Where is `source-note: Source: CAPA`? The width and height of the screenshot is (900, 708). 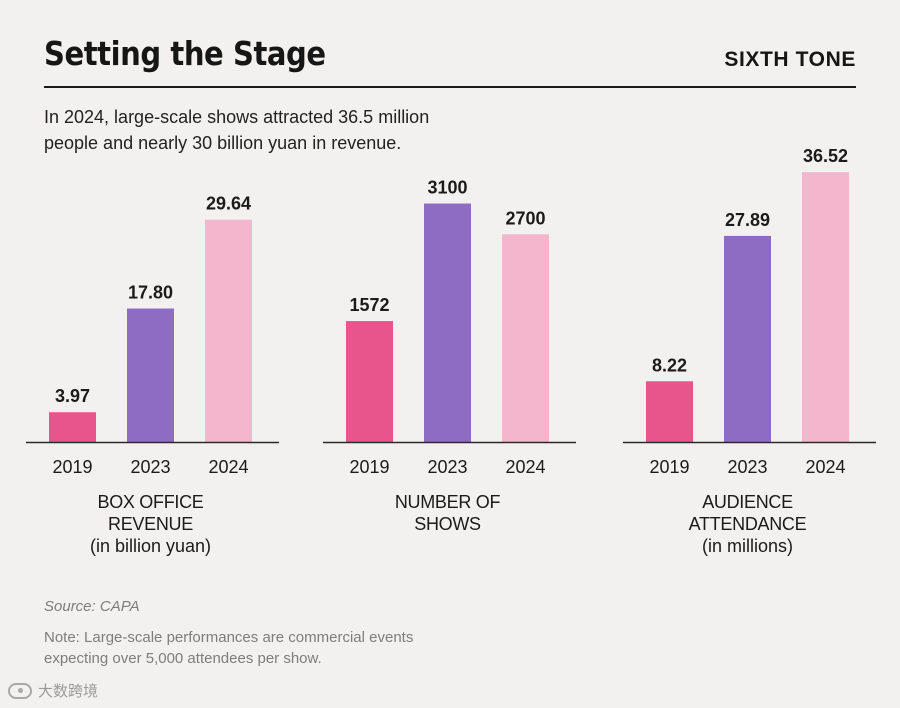 source-note: Source: CAPA is located at coordinates (92, 606).